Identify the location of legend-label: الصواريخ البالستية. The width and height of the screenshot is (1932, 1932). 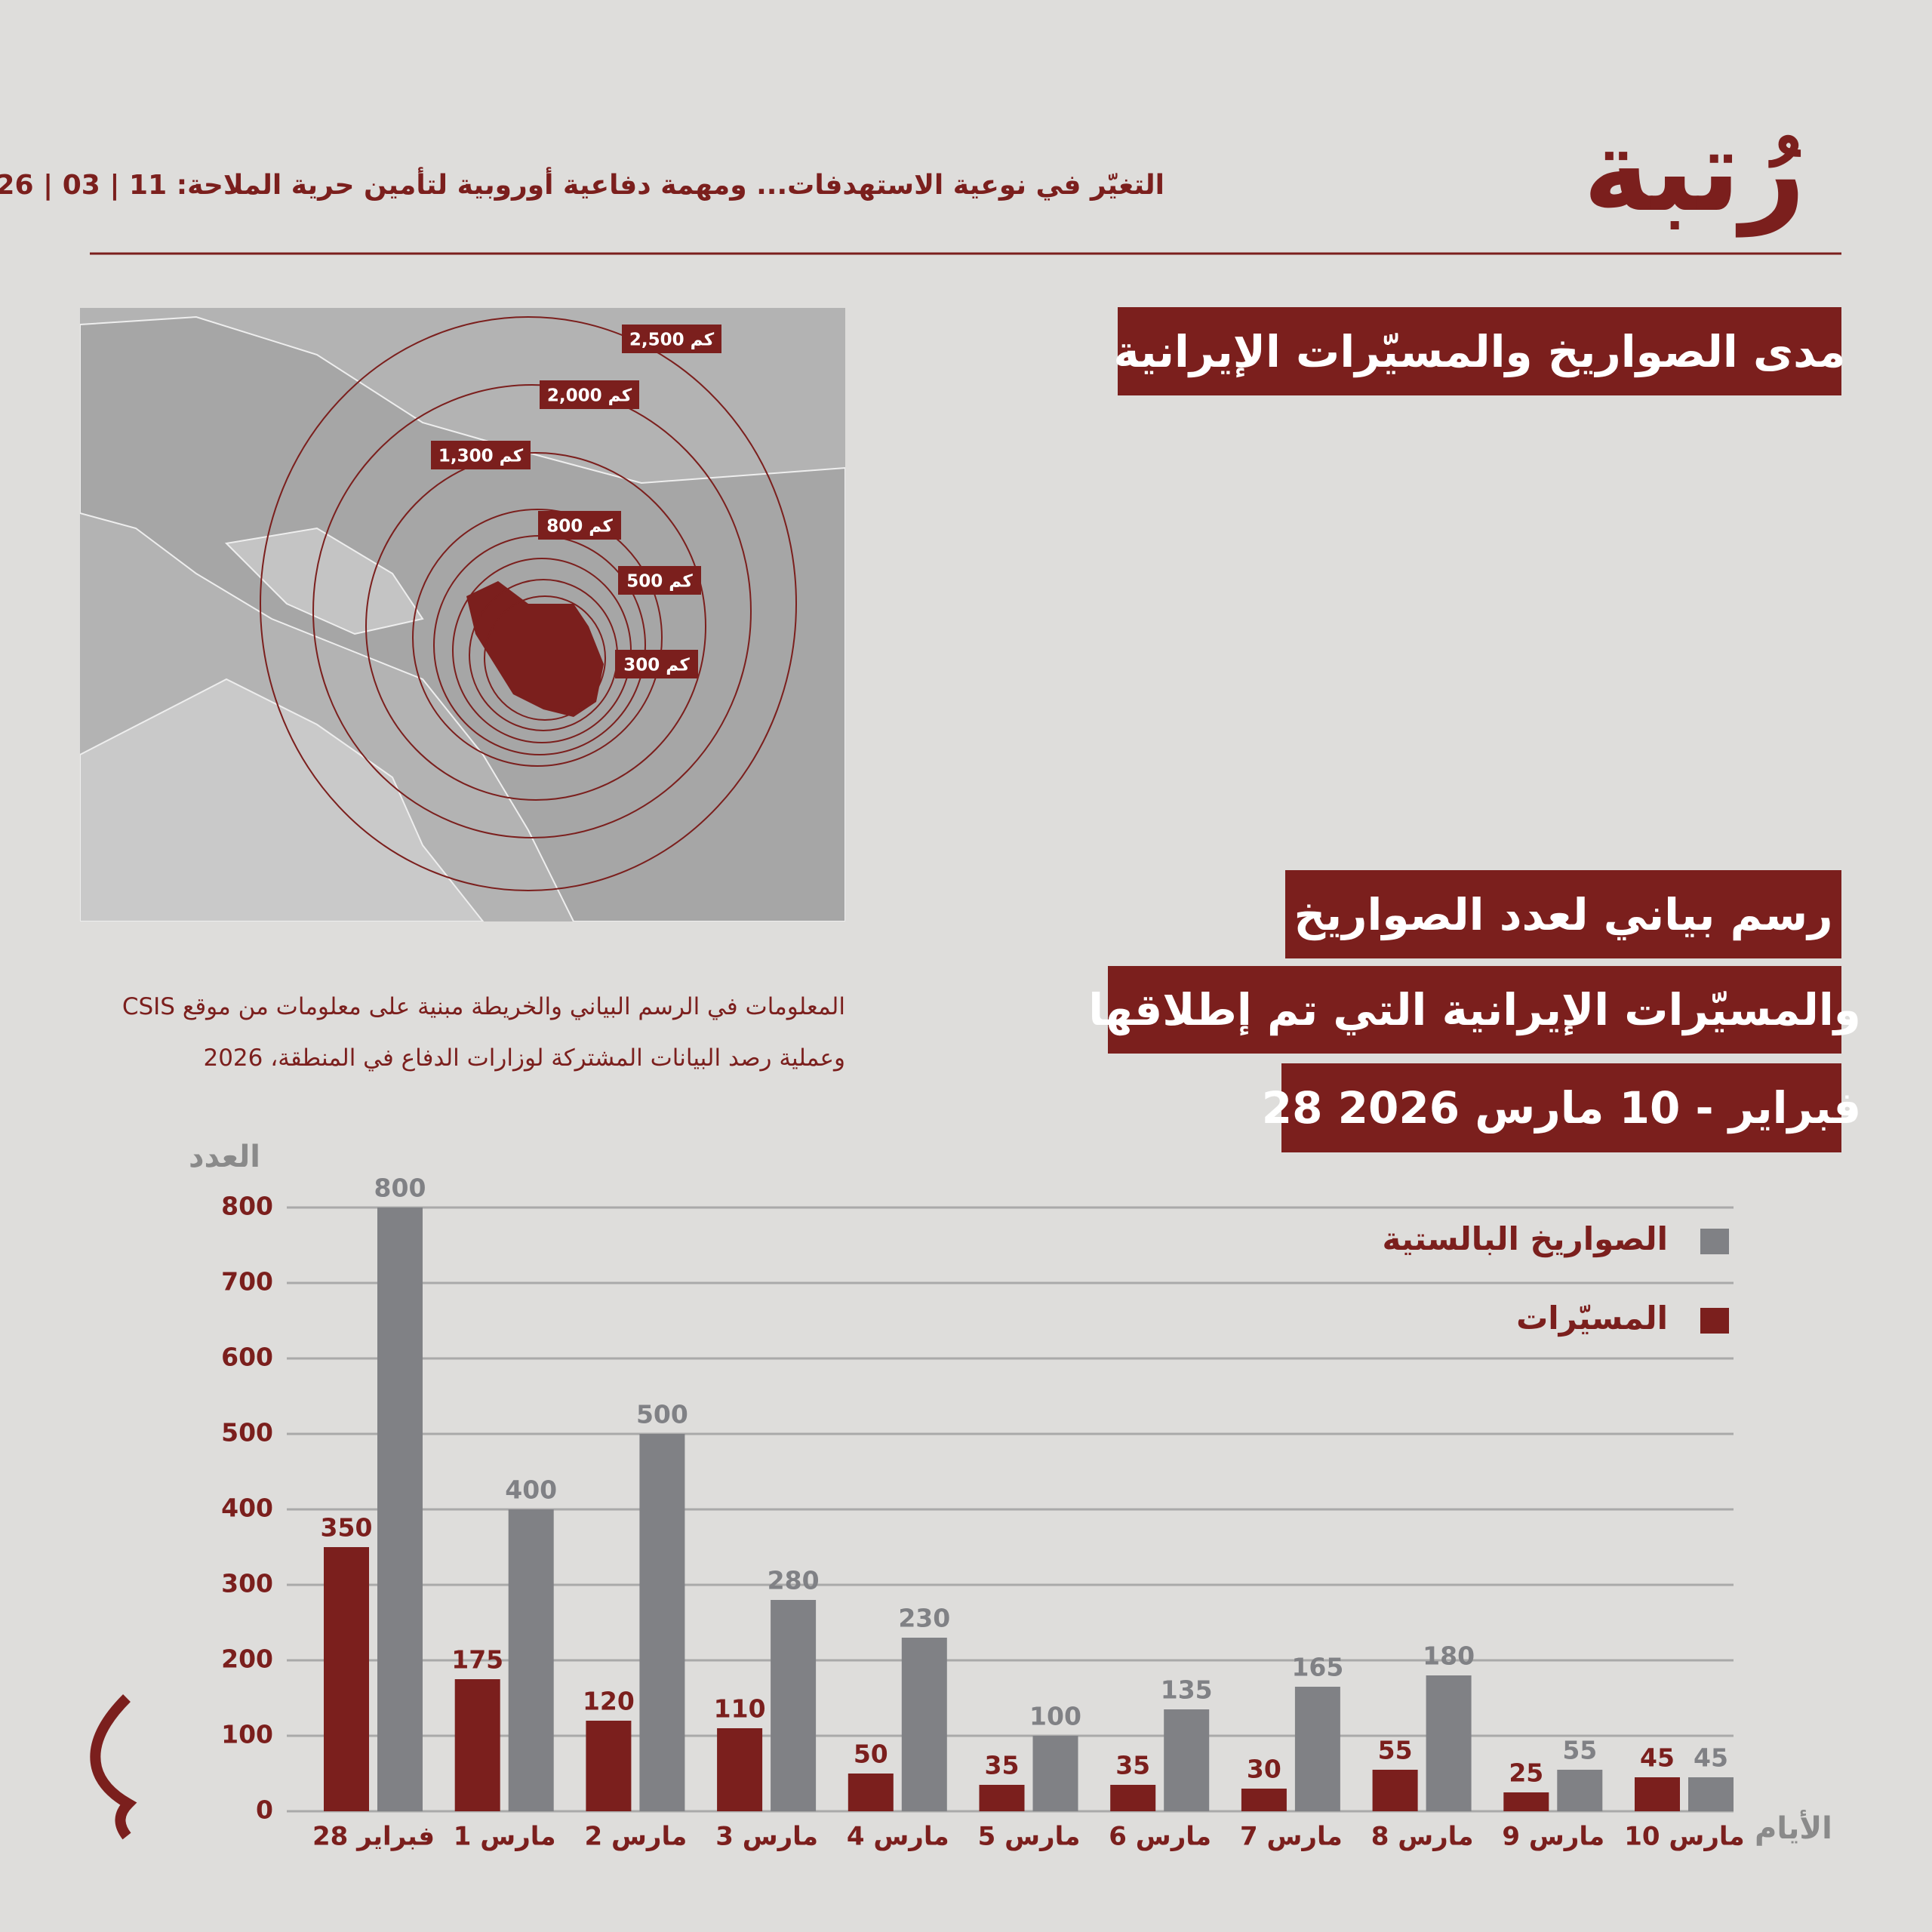
(1525, 1238).